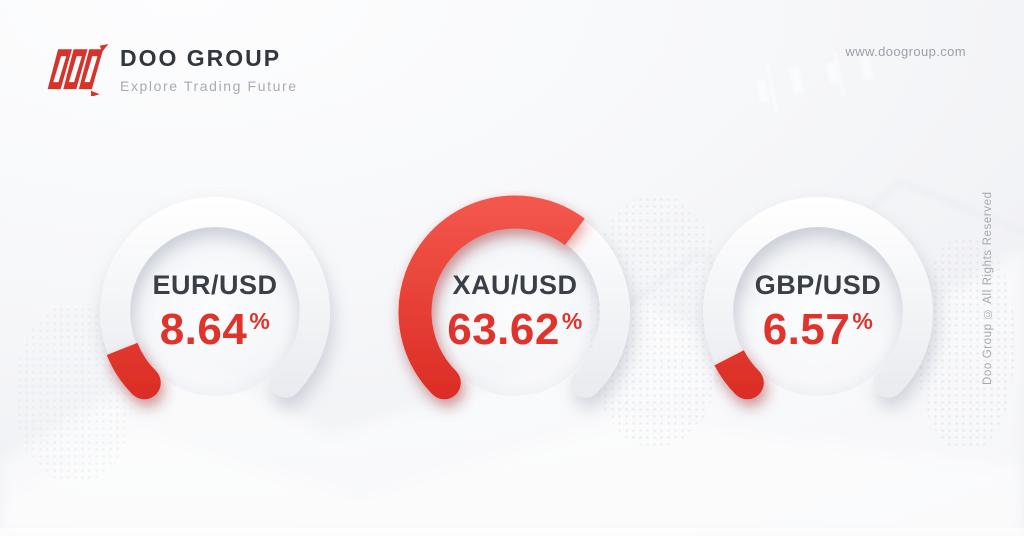  What do you see at coordinates (203, 329) in the screenshot?
I see `value-number: 8.64` at bounding box center [203, 329].